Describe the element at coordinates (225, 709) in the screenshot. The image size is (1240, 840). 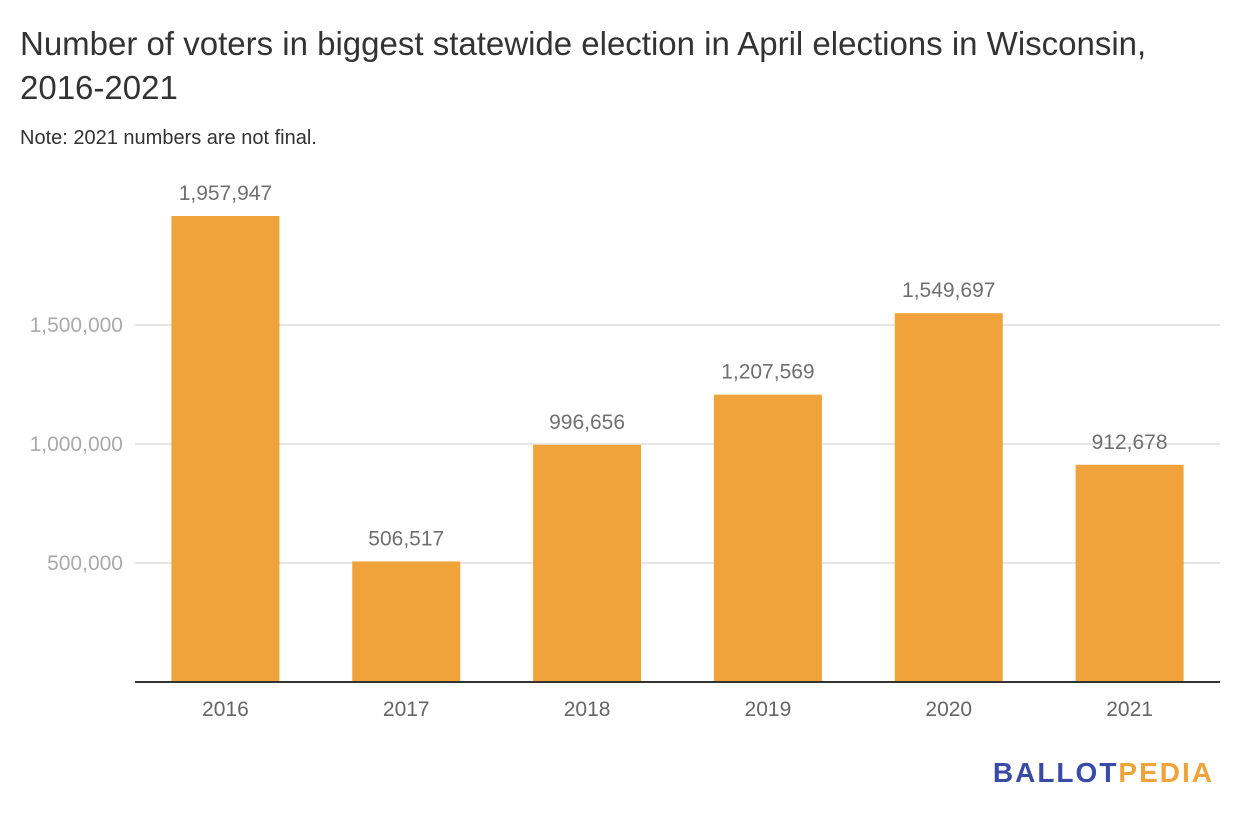
I see `x-tick-label: 2016` at that location.